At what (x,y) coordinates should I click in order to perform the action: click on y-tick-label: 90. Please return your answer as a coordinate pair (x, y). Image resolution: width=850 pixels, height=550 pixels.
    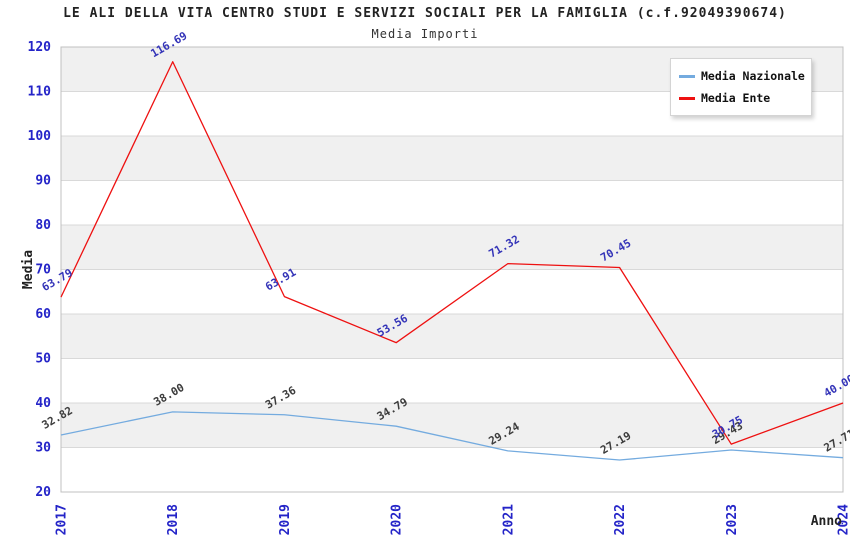
    Looking at the image, I should click on (43, 181).